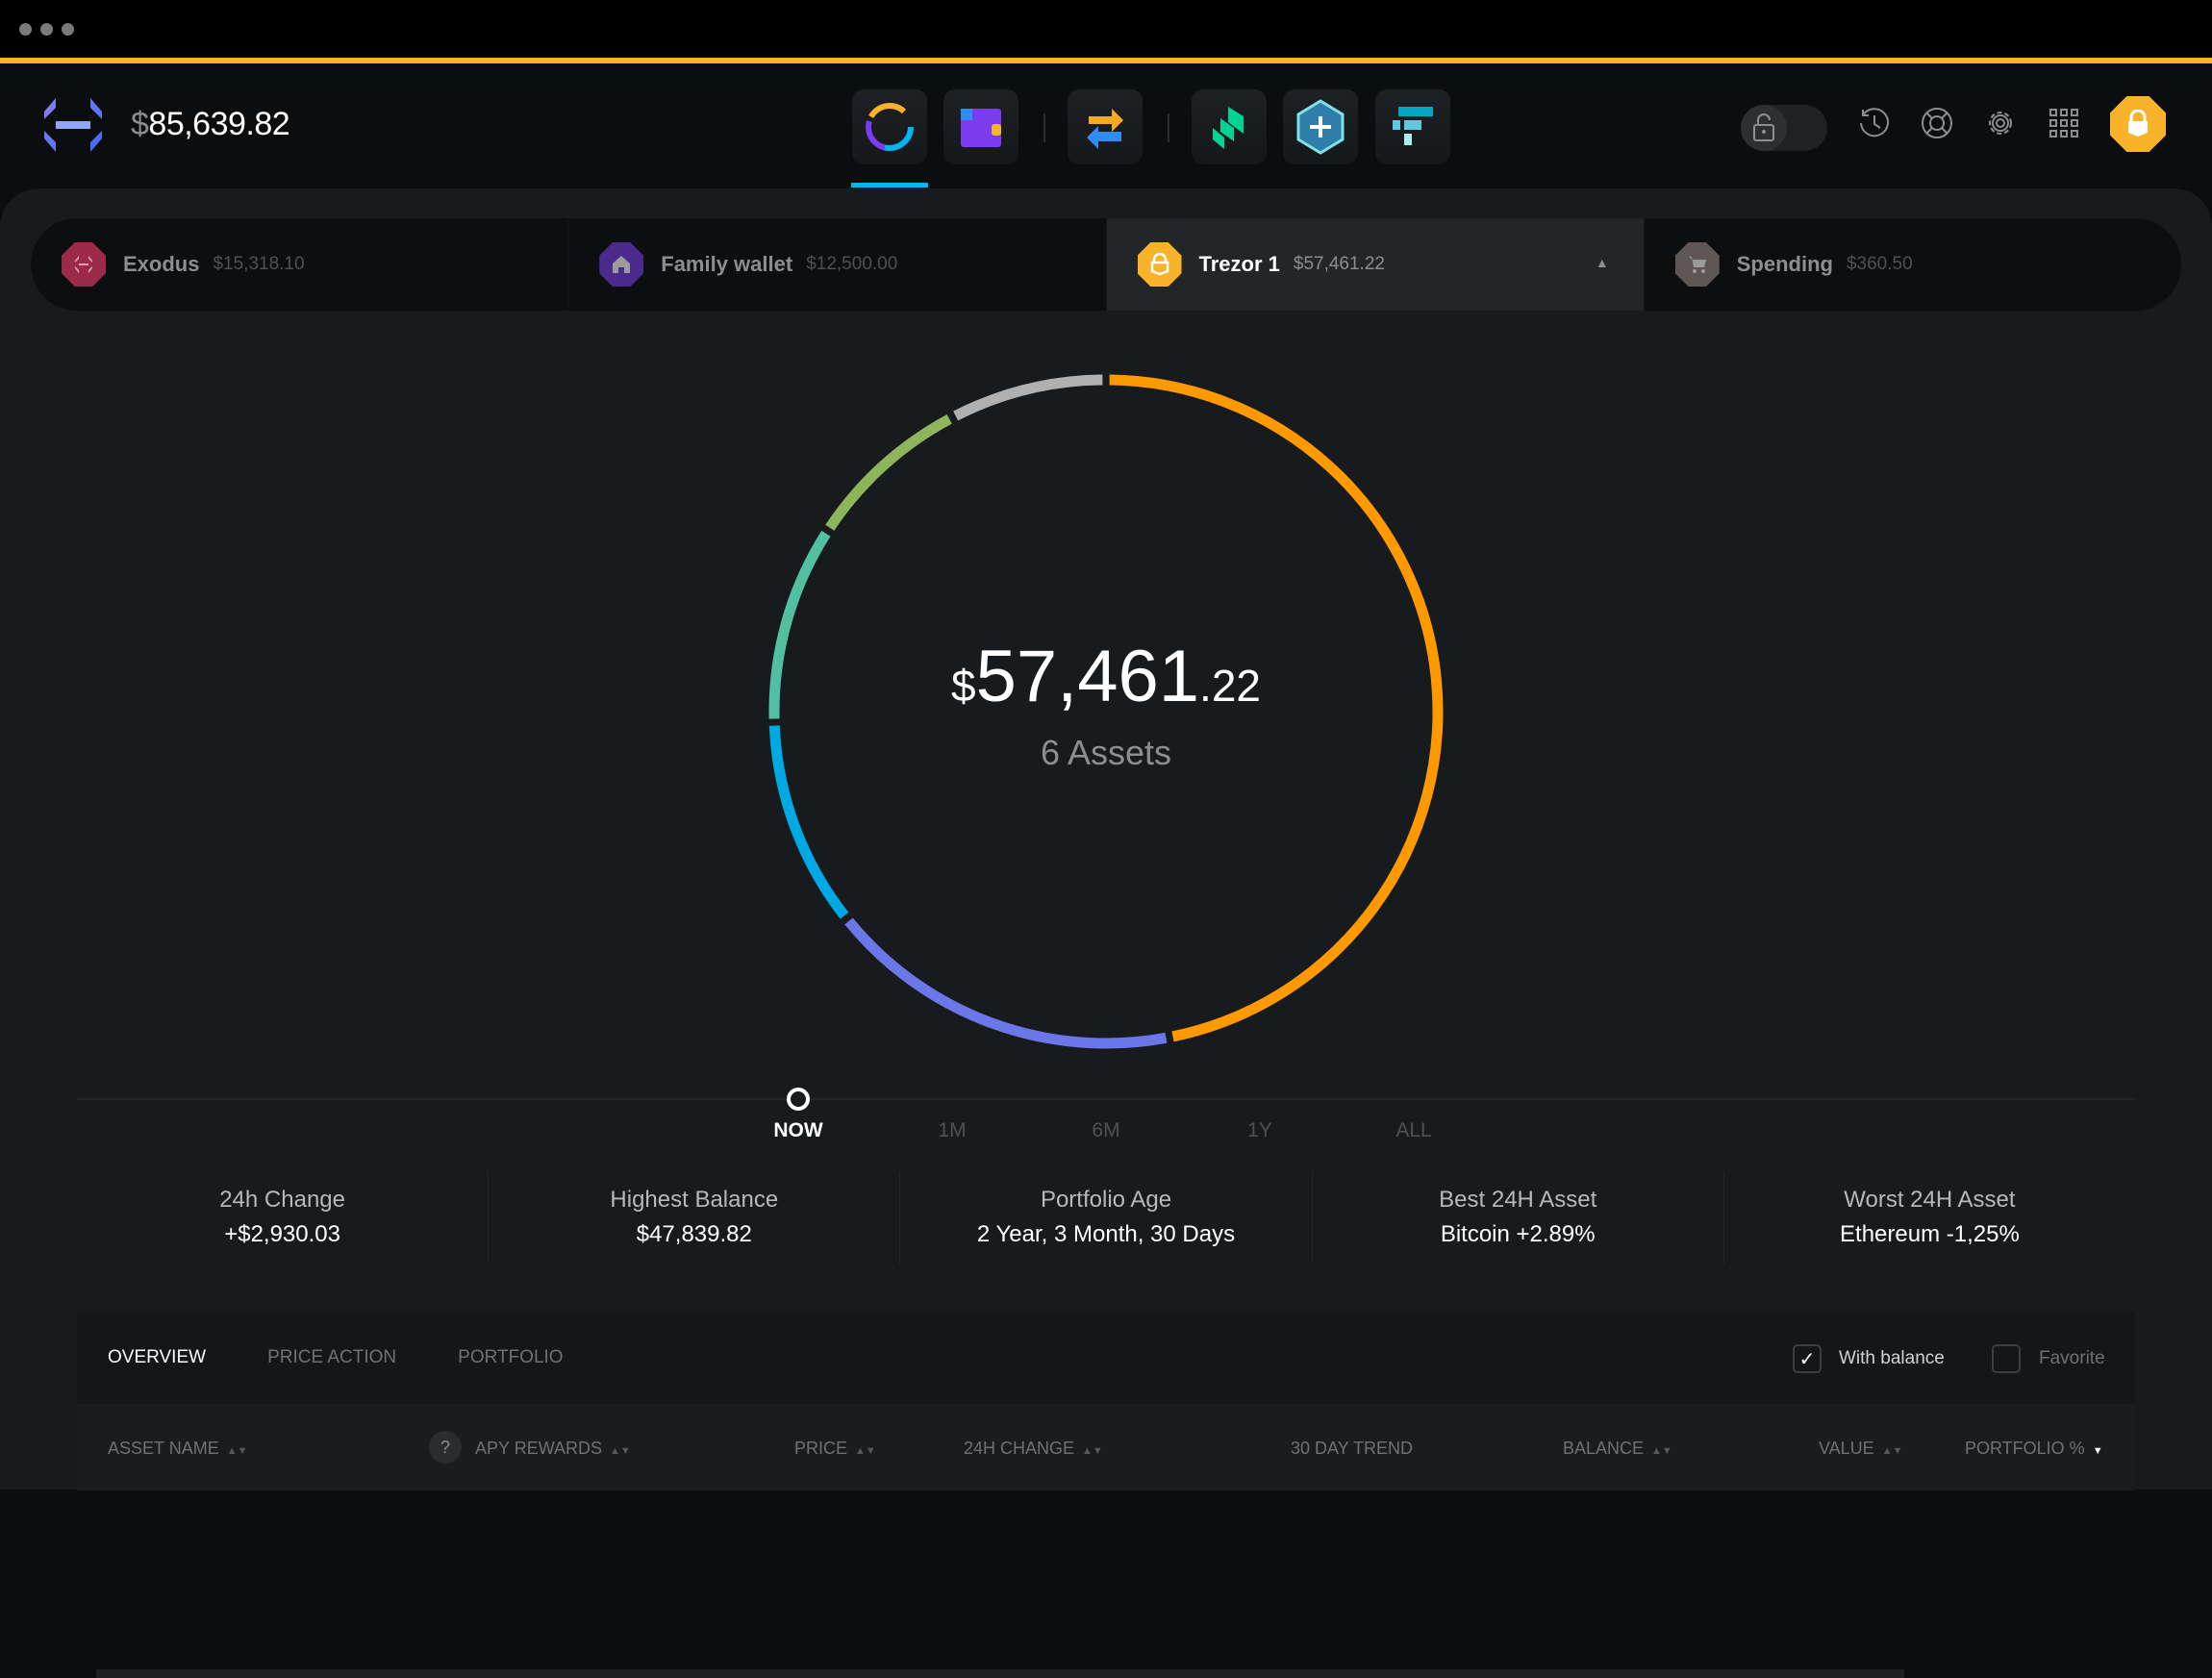  I want to click on nav-exchange-button, so click(1105, 126).